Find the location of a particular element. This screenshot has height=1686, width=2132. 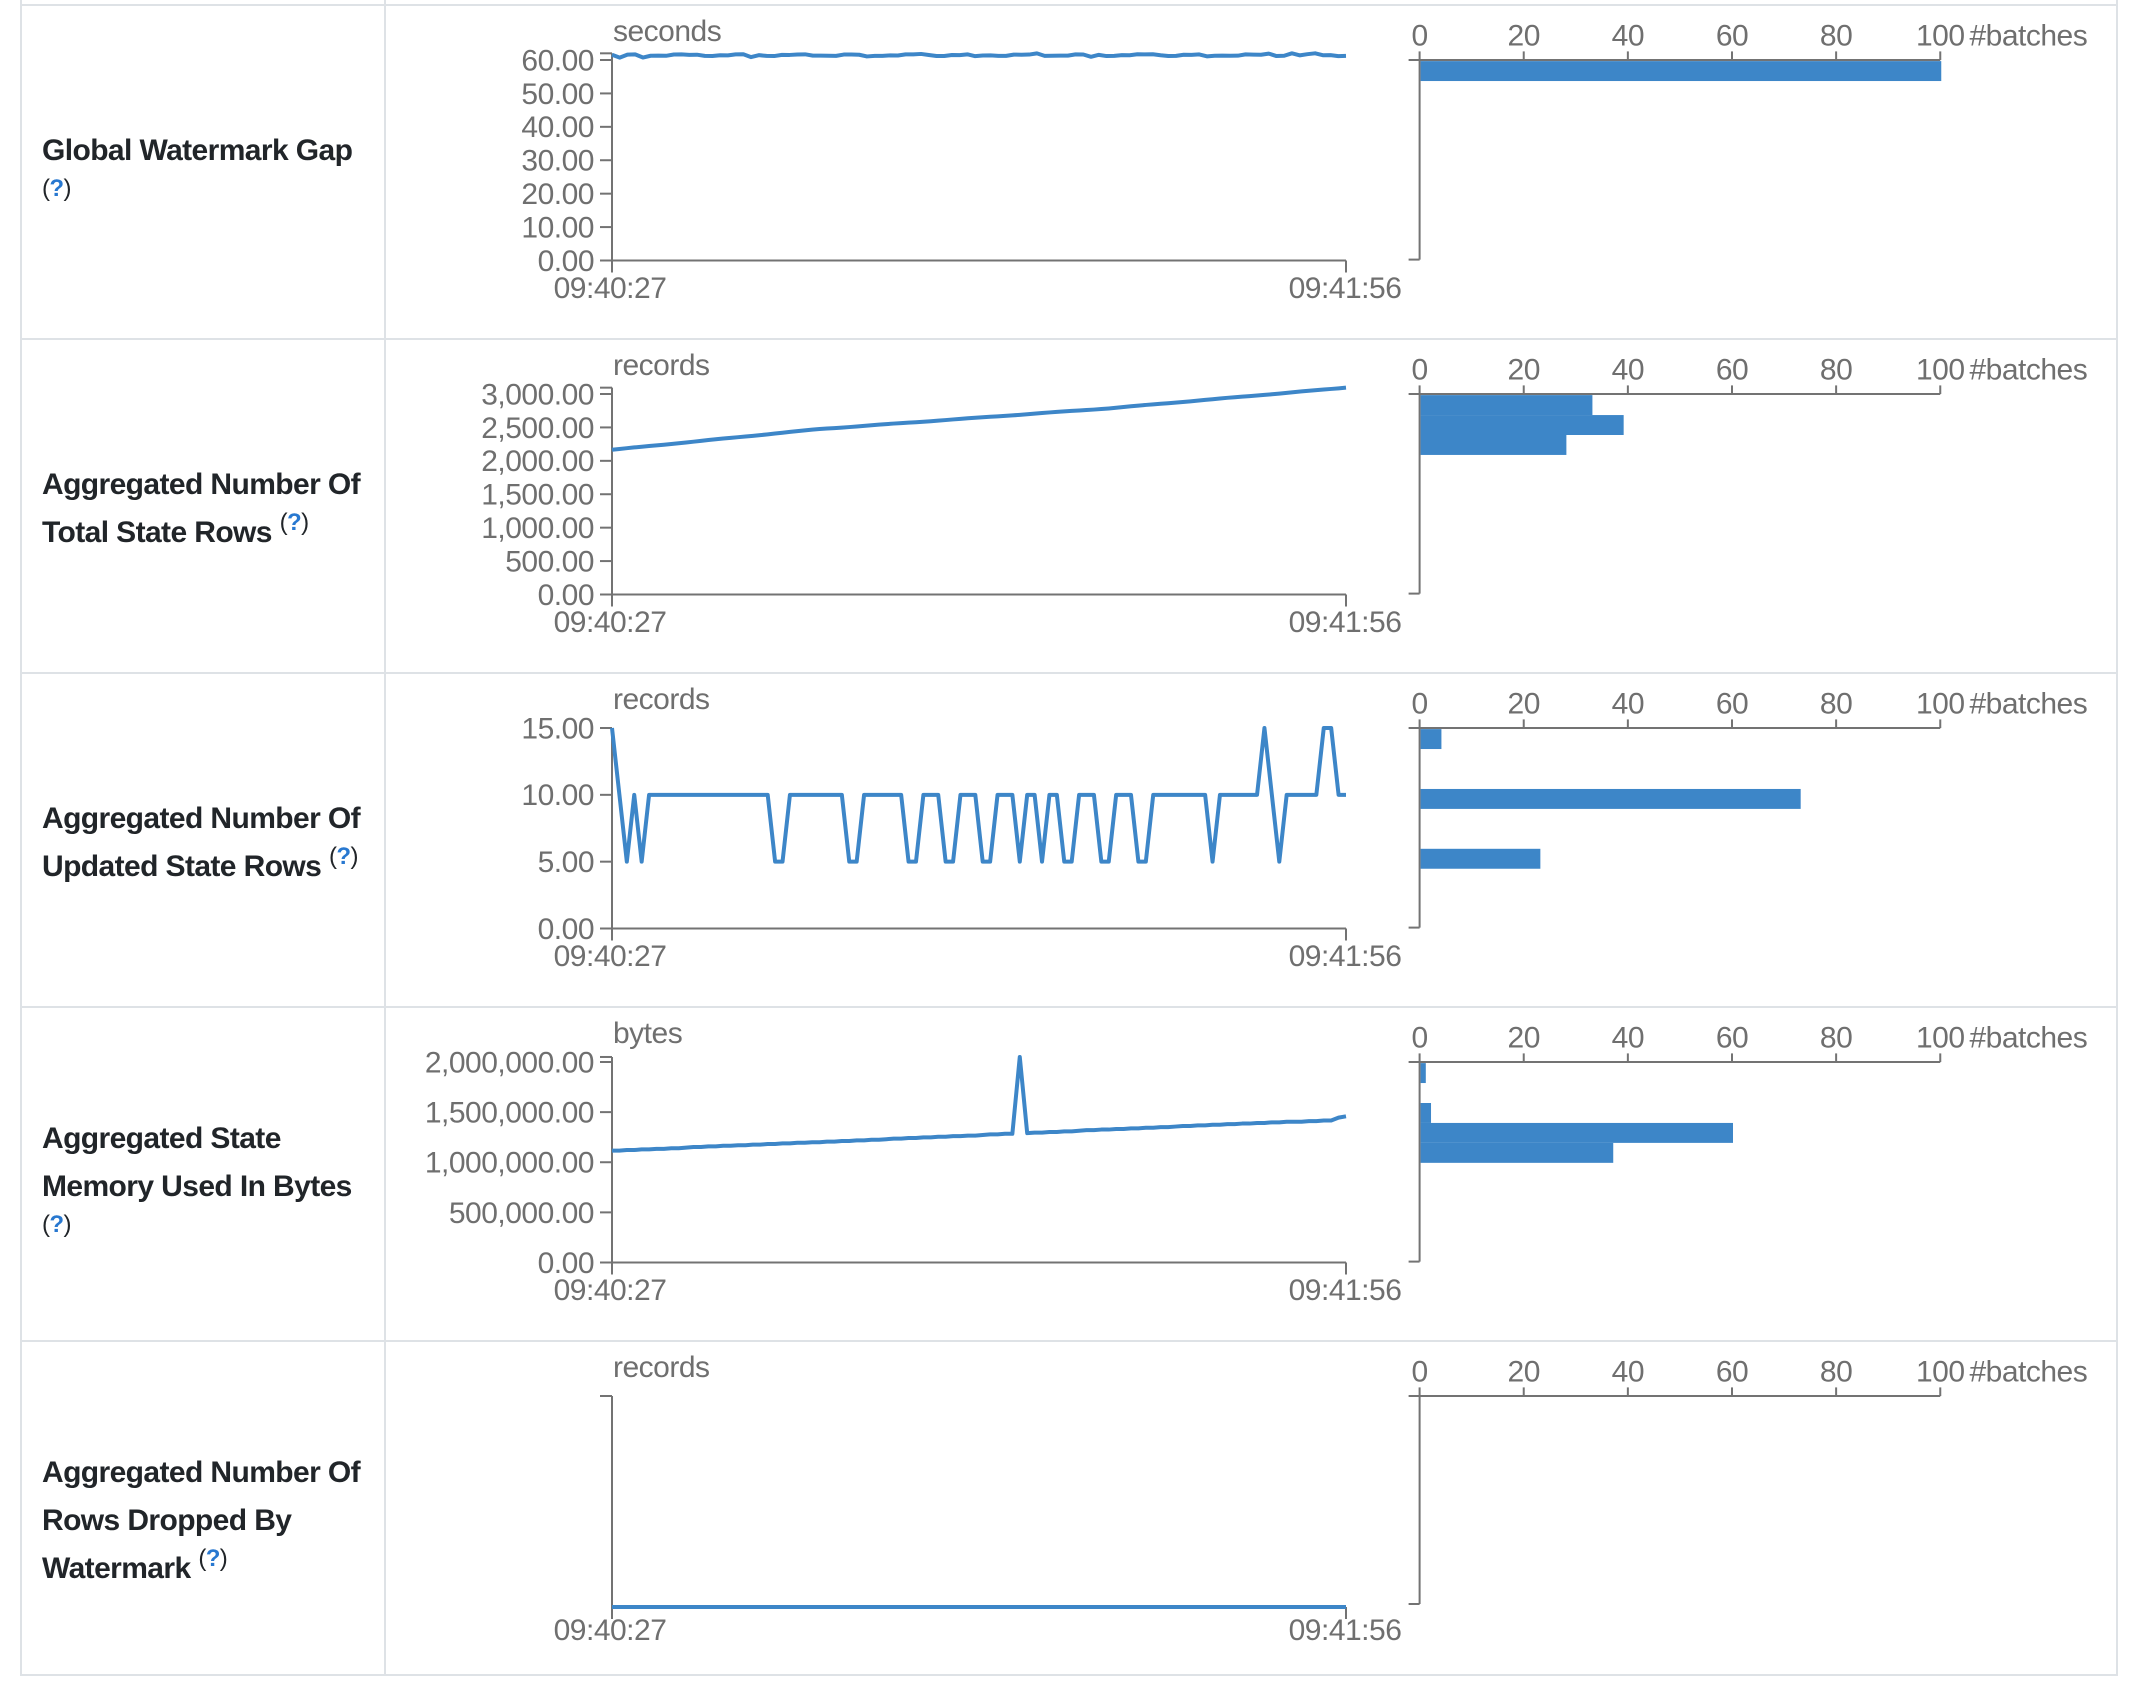

svg-text: 500,000.00 is located at coordinates (521, 1213).